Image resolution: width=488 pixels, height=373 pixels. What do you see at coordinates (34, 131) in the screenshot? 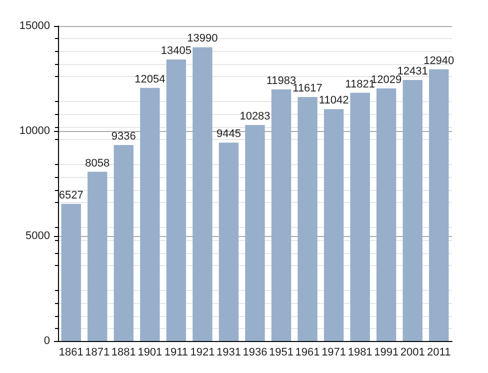
I see `y-tick-label: 10000` at bounding box center [34, 131].